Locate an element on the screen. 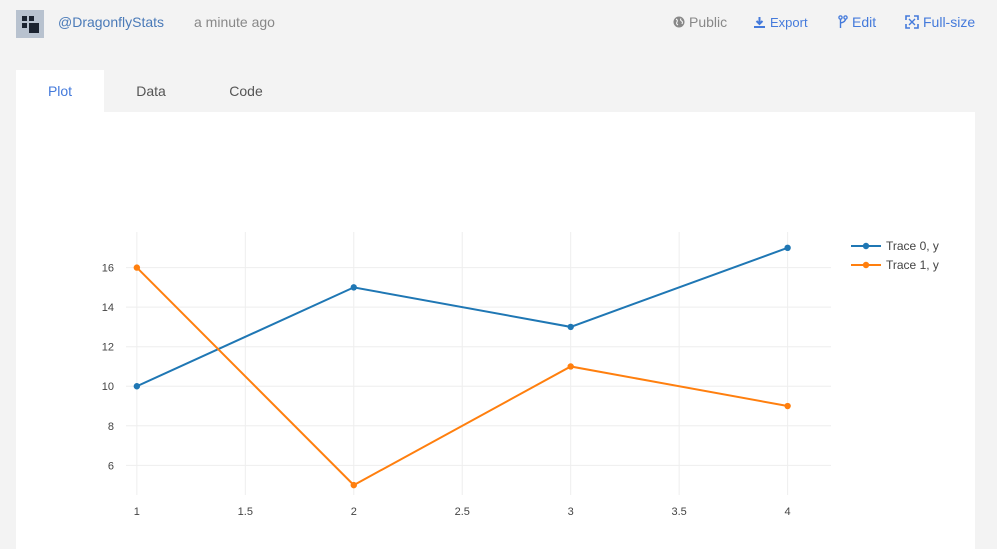  download-icon is located at coordinates (759, 22).